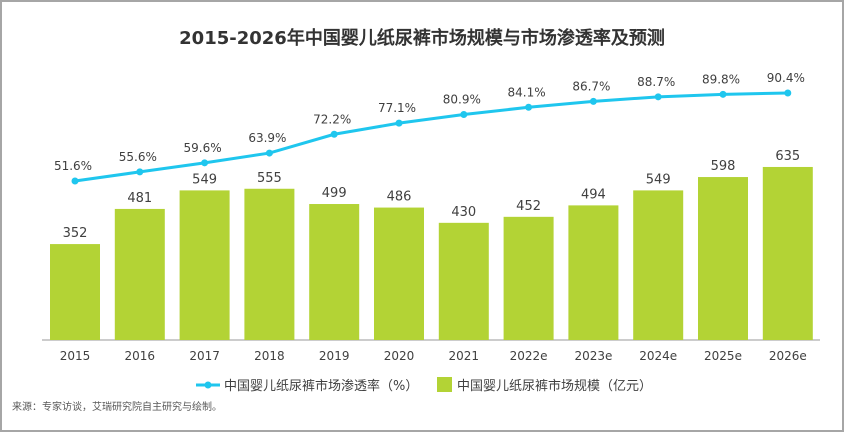 Image resolution: width=844 pixels, height=432 pixels. What do you see at coordinates (75, 181) in the screenshot?
I see `line-point-2015` at bounding box center [75, 181].